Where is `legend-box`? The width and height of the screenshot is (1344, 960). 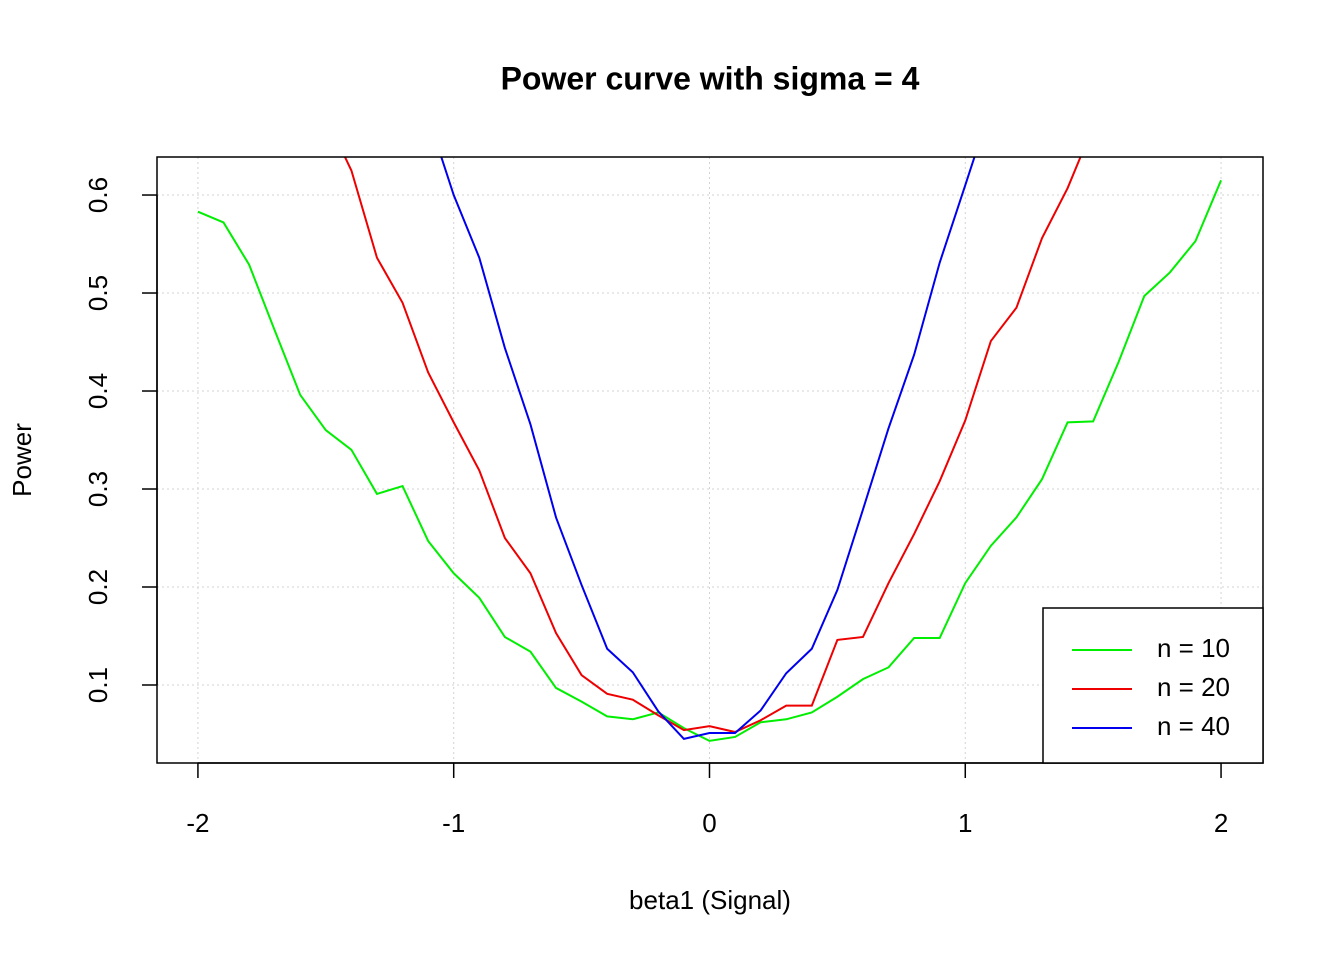
legend-box is located at coordinates (1153, 685).